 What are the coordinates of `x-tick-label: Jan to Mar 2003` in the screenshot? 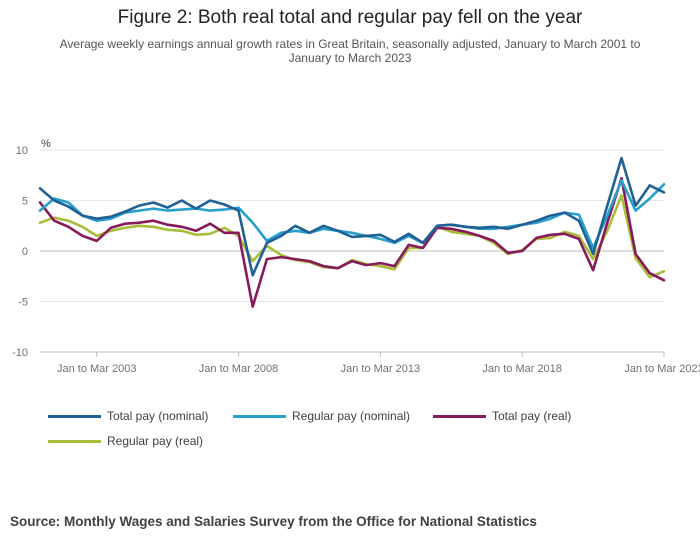 It's located at (97, 369).